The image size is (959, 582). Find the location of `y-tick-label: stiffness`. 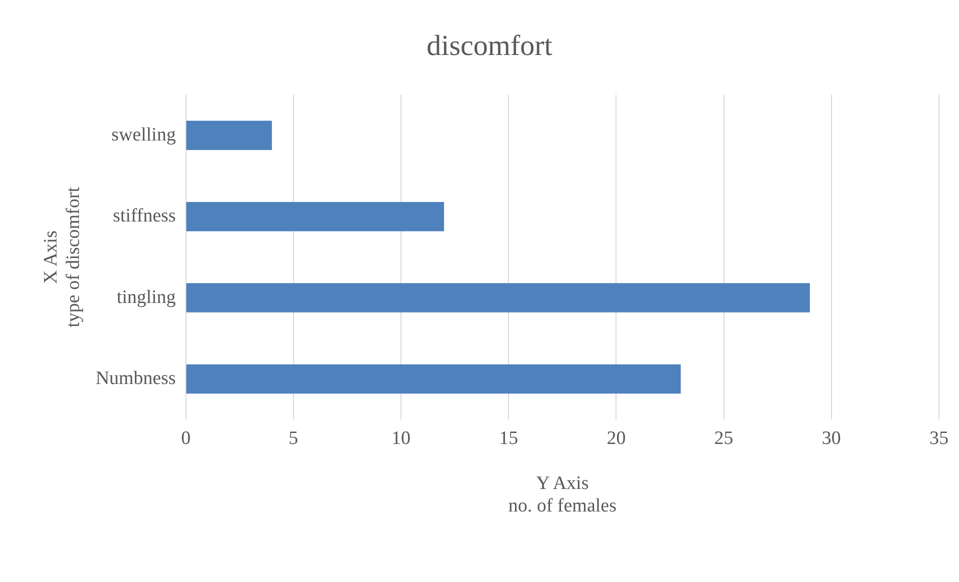

y-tick-label: stiffness is located at coordinates (144, 216).